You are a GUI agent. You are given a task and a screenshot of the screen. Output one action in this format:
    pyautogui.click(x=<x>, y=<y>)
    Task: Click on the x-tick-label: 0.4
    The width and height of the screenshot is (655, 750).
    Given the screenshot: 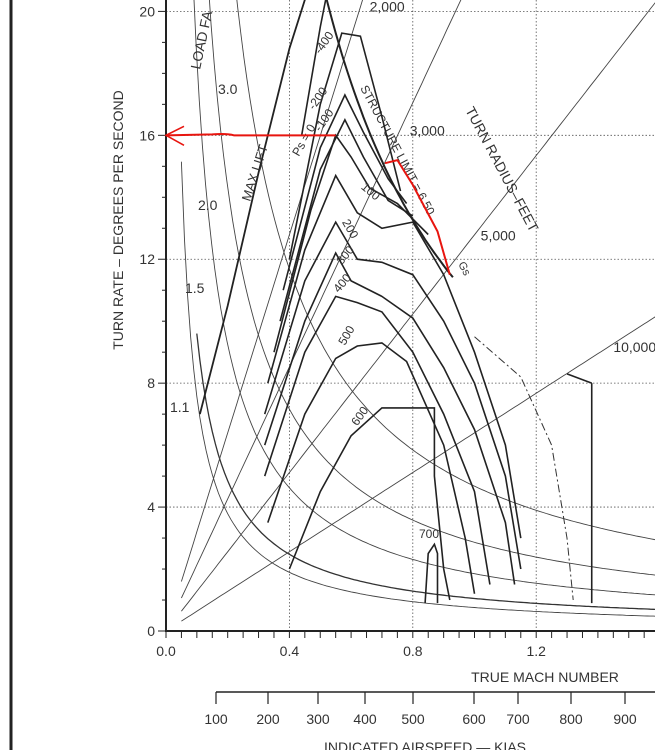 What is the action you would take?
    pyautogui.click(x=290, y=651)
    